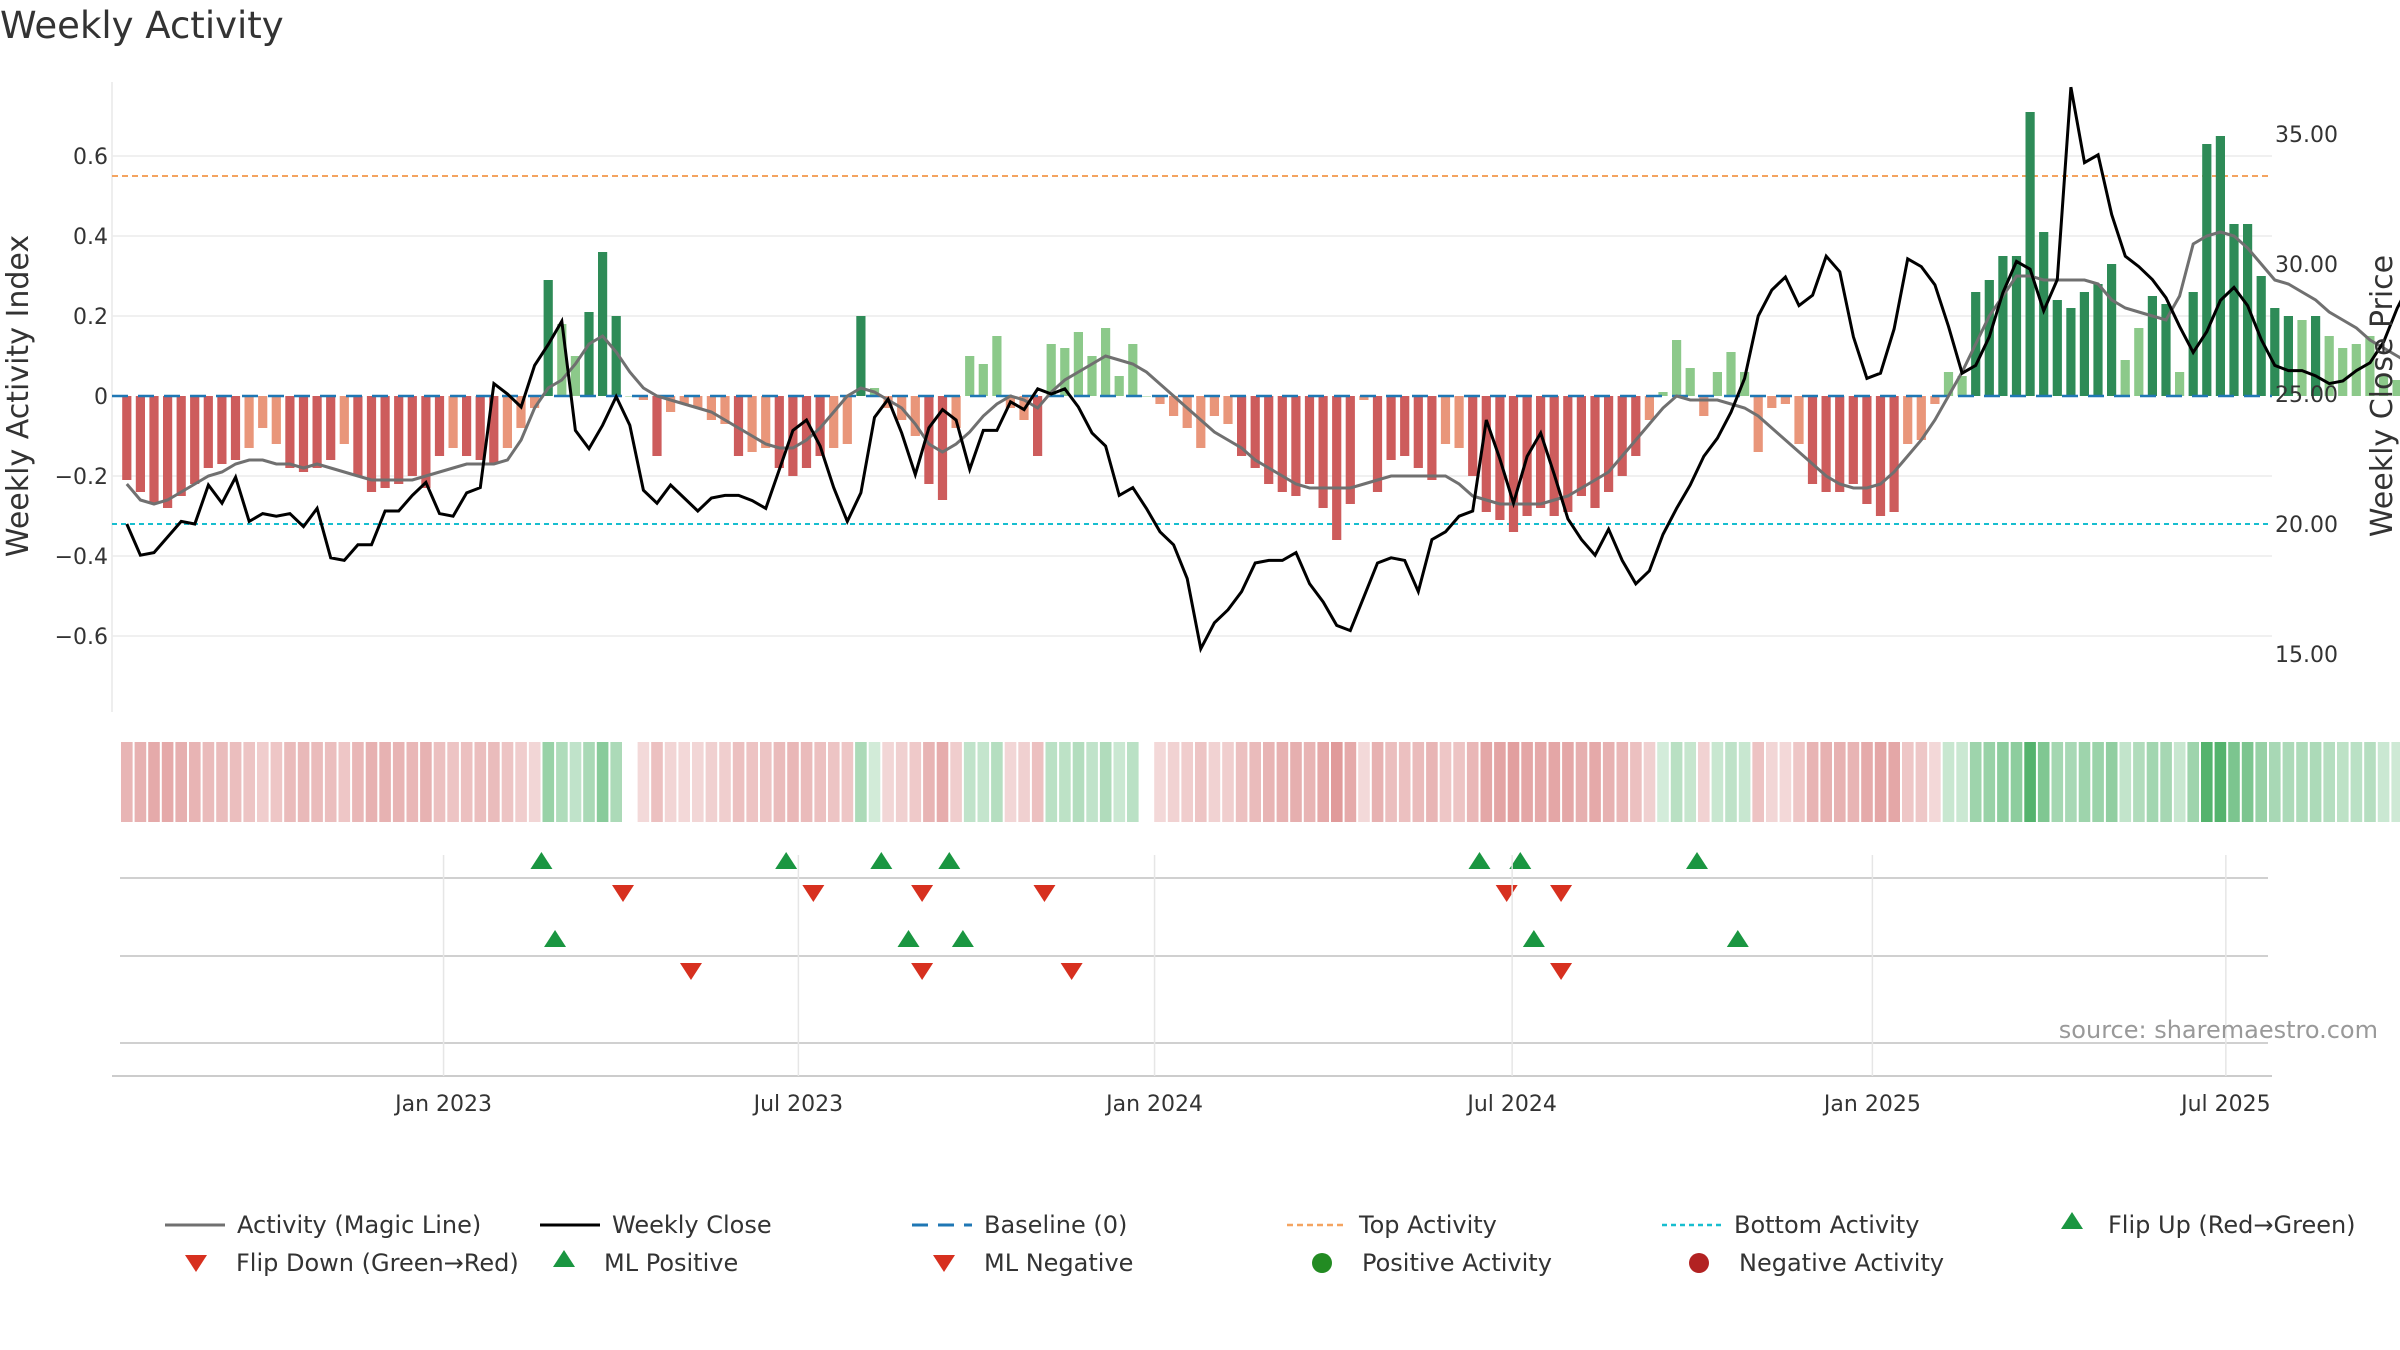  I want to click on legend-label: Positive Activity, so click(1457, 1263).